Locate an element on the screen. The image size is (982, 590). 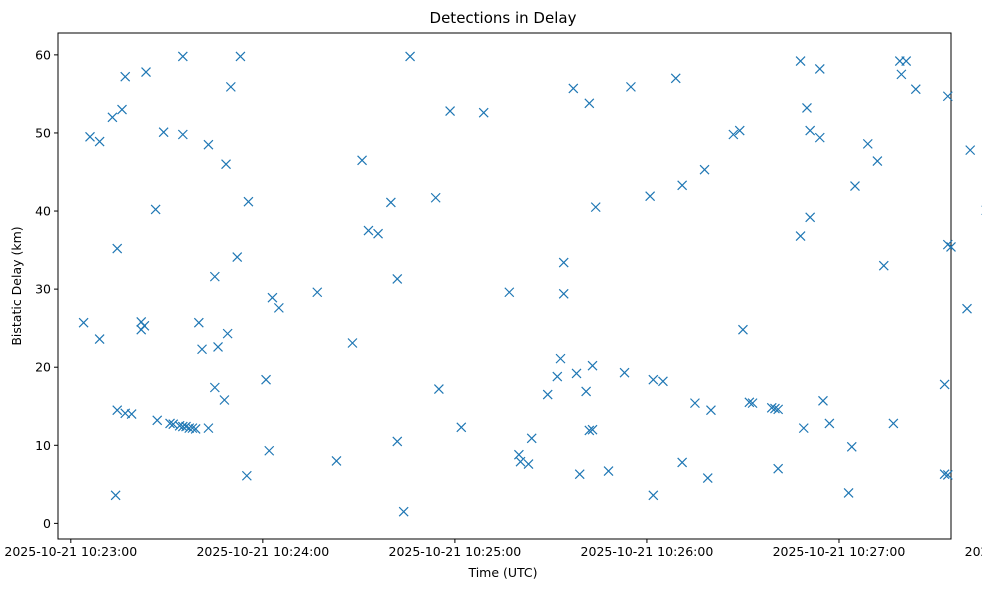
x-tick-label: 2025-10-21 10:27:00 is located at coordinates (839, 551).